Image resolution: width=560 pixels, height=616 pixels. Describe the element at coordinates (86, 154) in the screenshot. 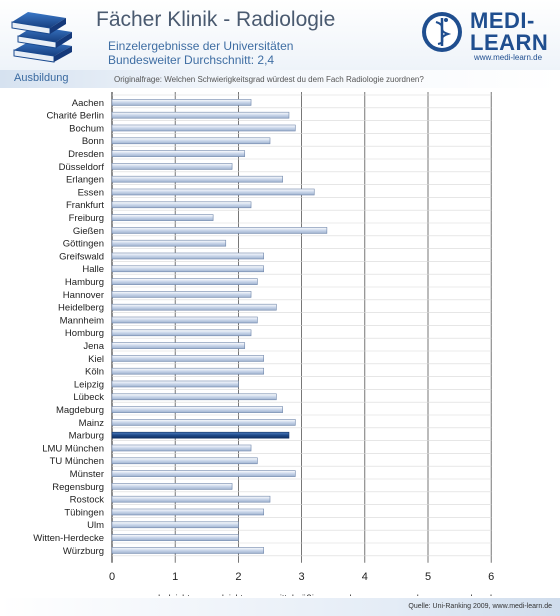

I see `category-label: Dresden` at that location.